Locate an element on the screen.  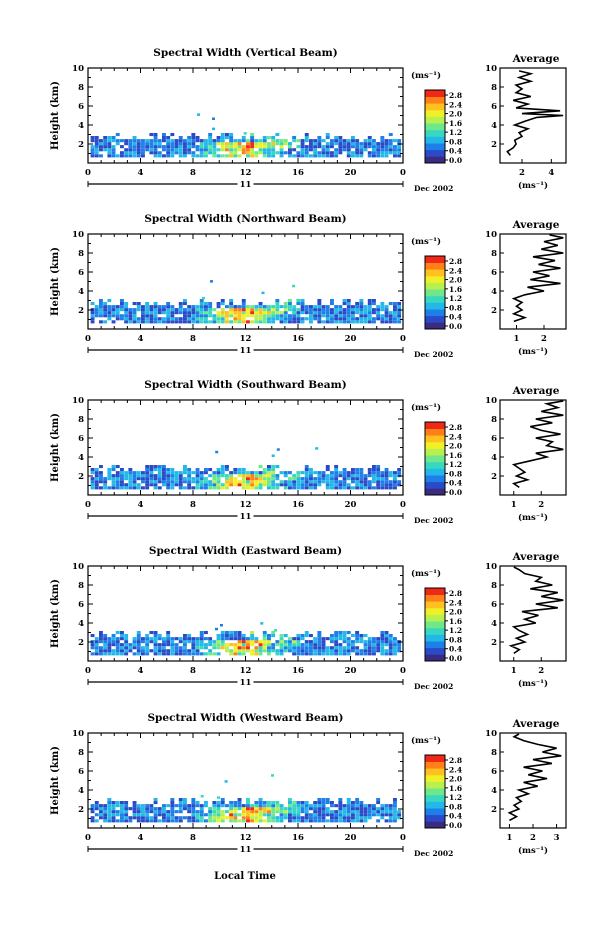
y-tick-label: 4 is located at coordinates (81, 624).